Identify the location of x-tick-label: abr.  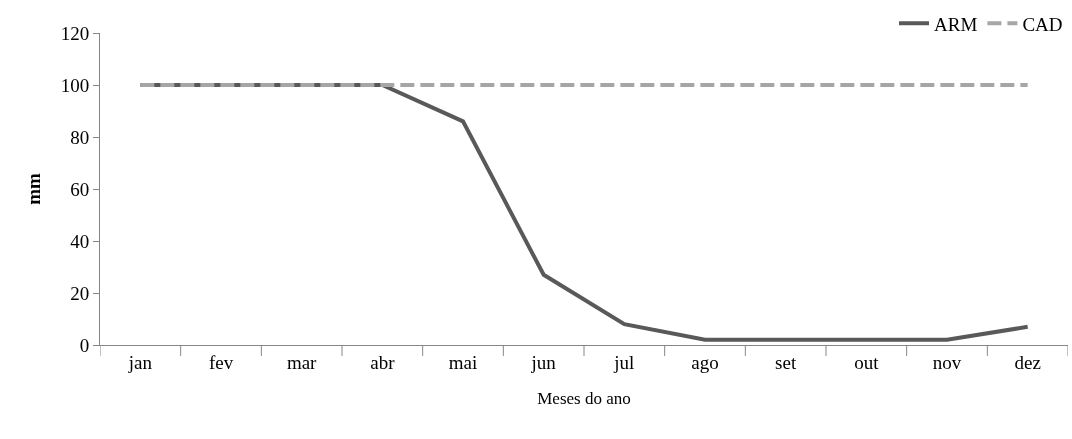
(383, 362).